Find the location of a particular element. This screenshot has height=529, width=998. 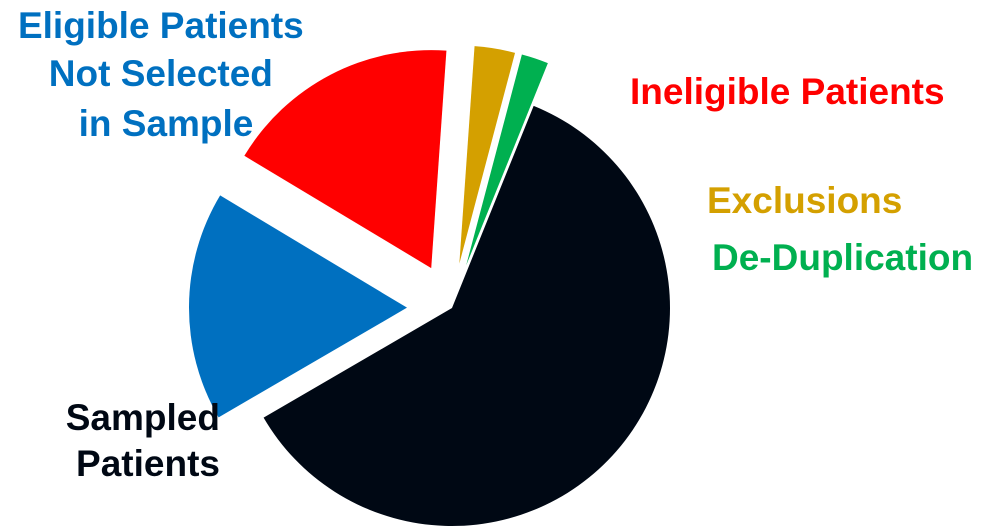

label-exclusions-line-1: Exclusions is located at coordinates (804, 200).